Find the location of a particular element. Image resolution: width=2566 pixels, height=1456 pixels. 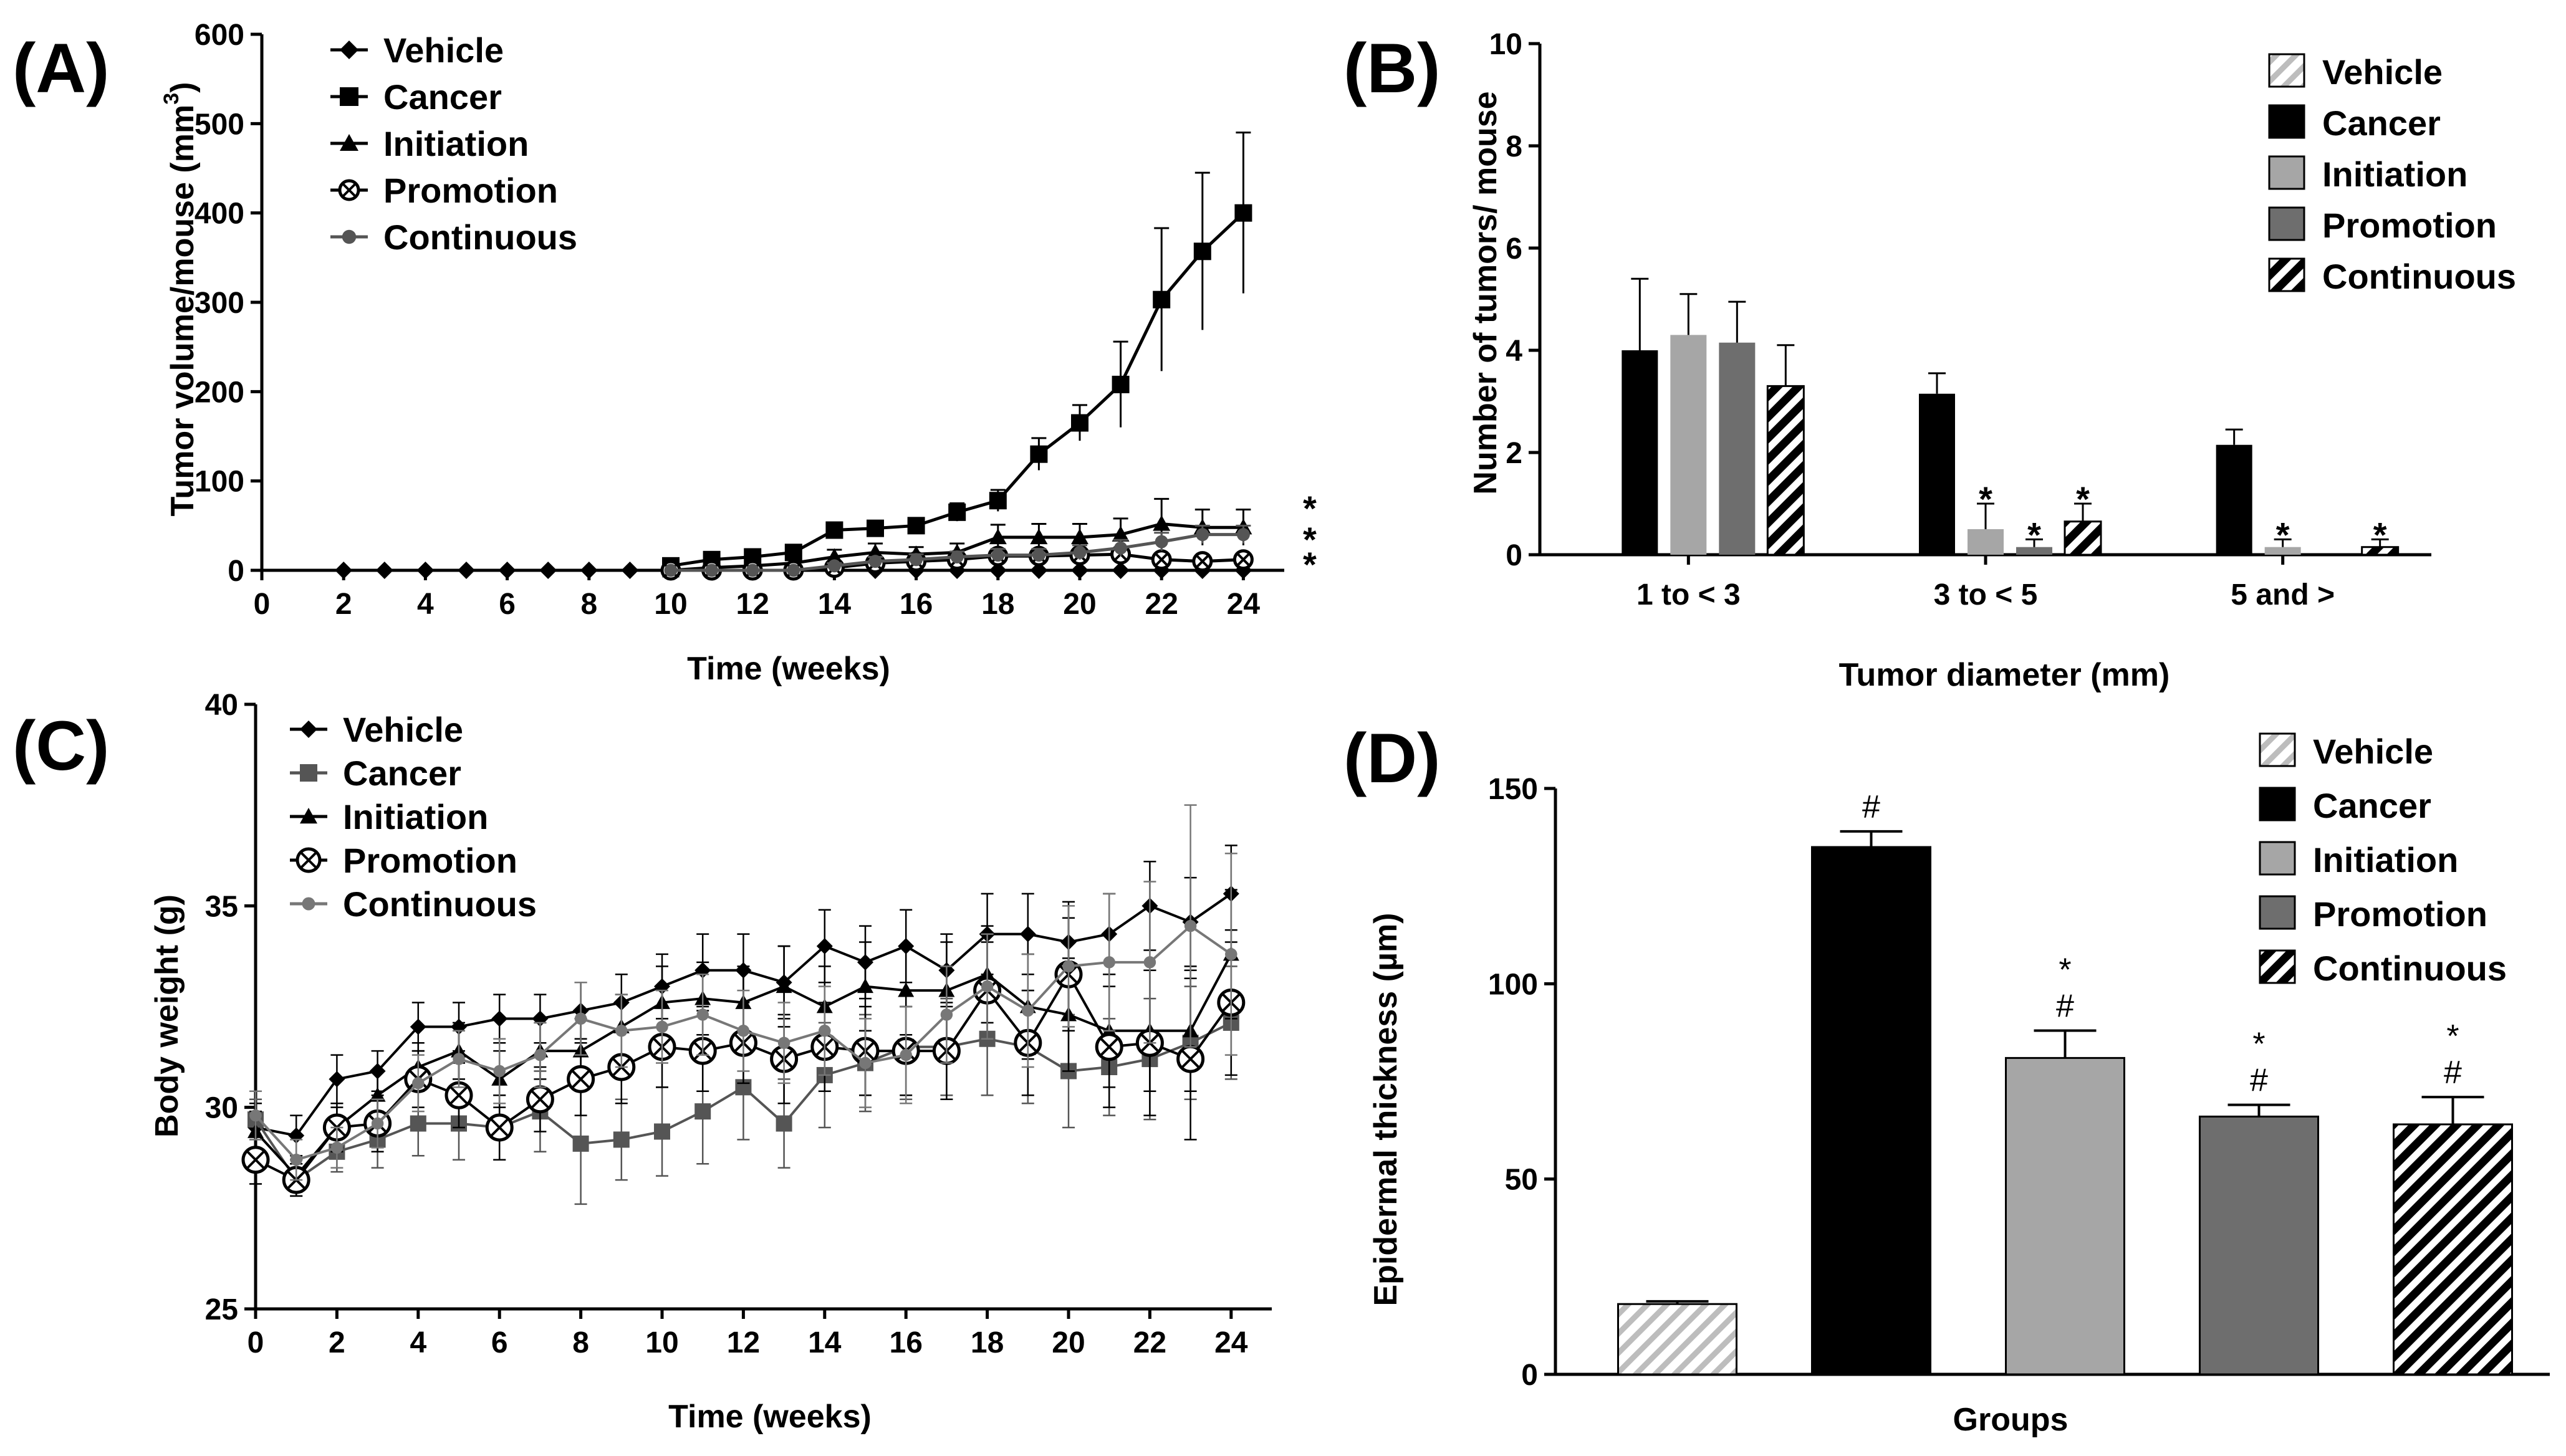

chart-b-legend-initiation: Initiation is located at coordinates (2394, 175).